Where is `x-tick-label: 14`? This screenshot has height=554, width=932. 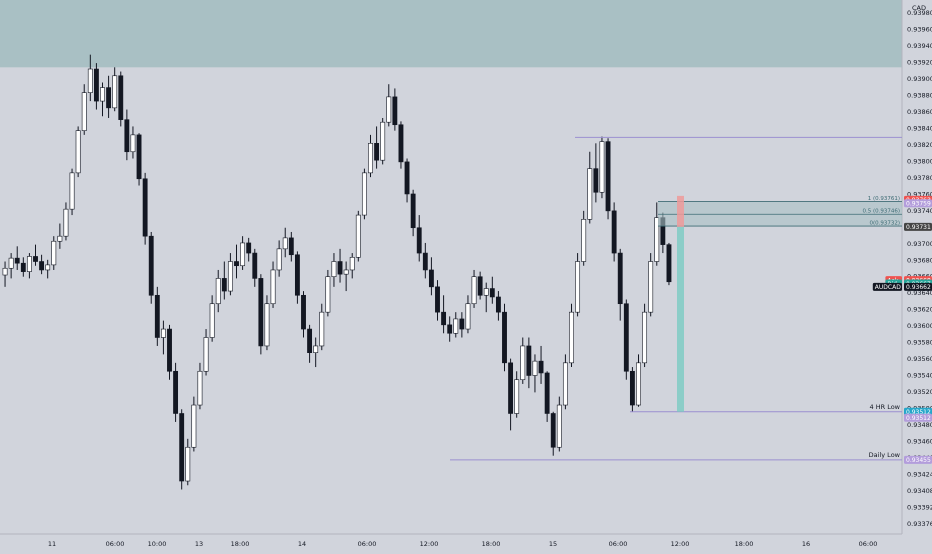
x-tick-label: 14 is located at coordinates (302, 544).